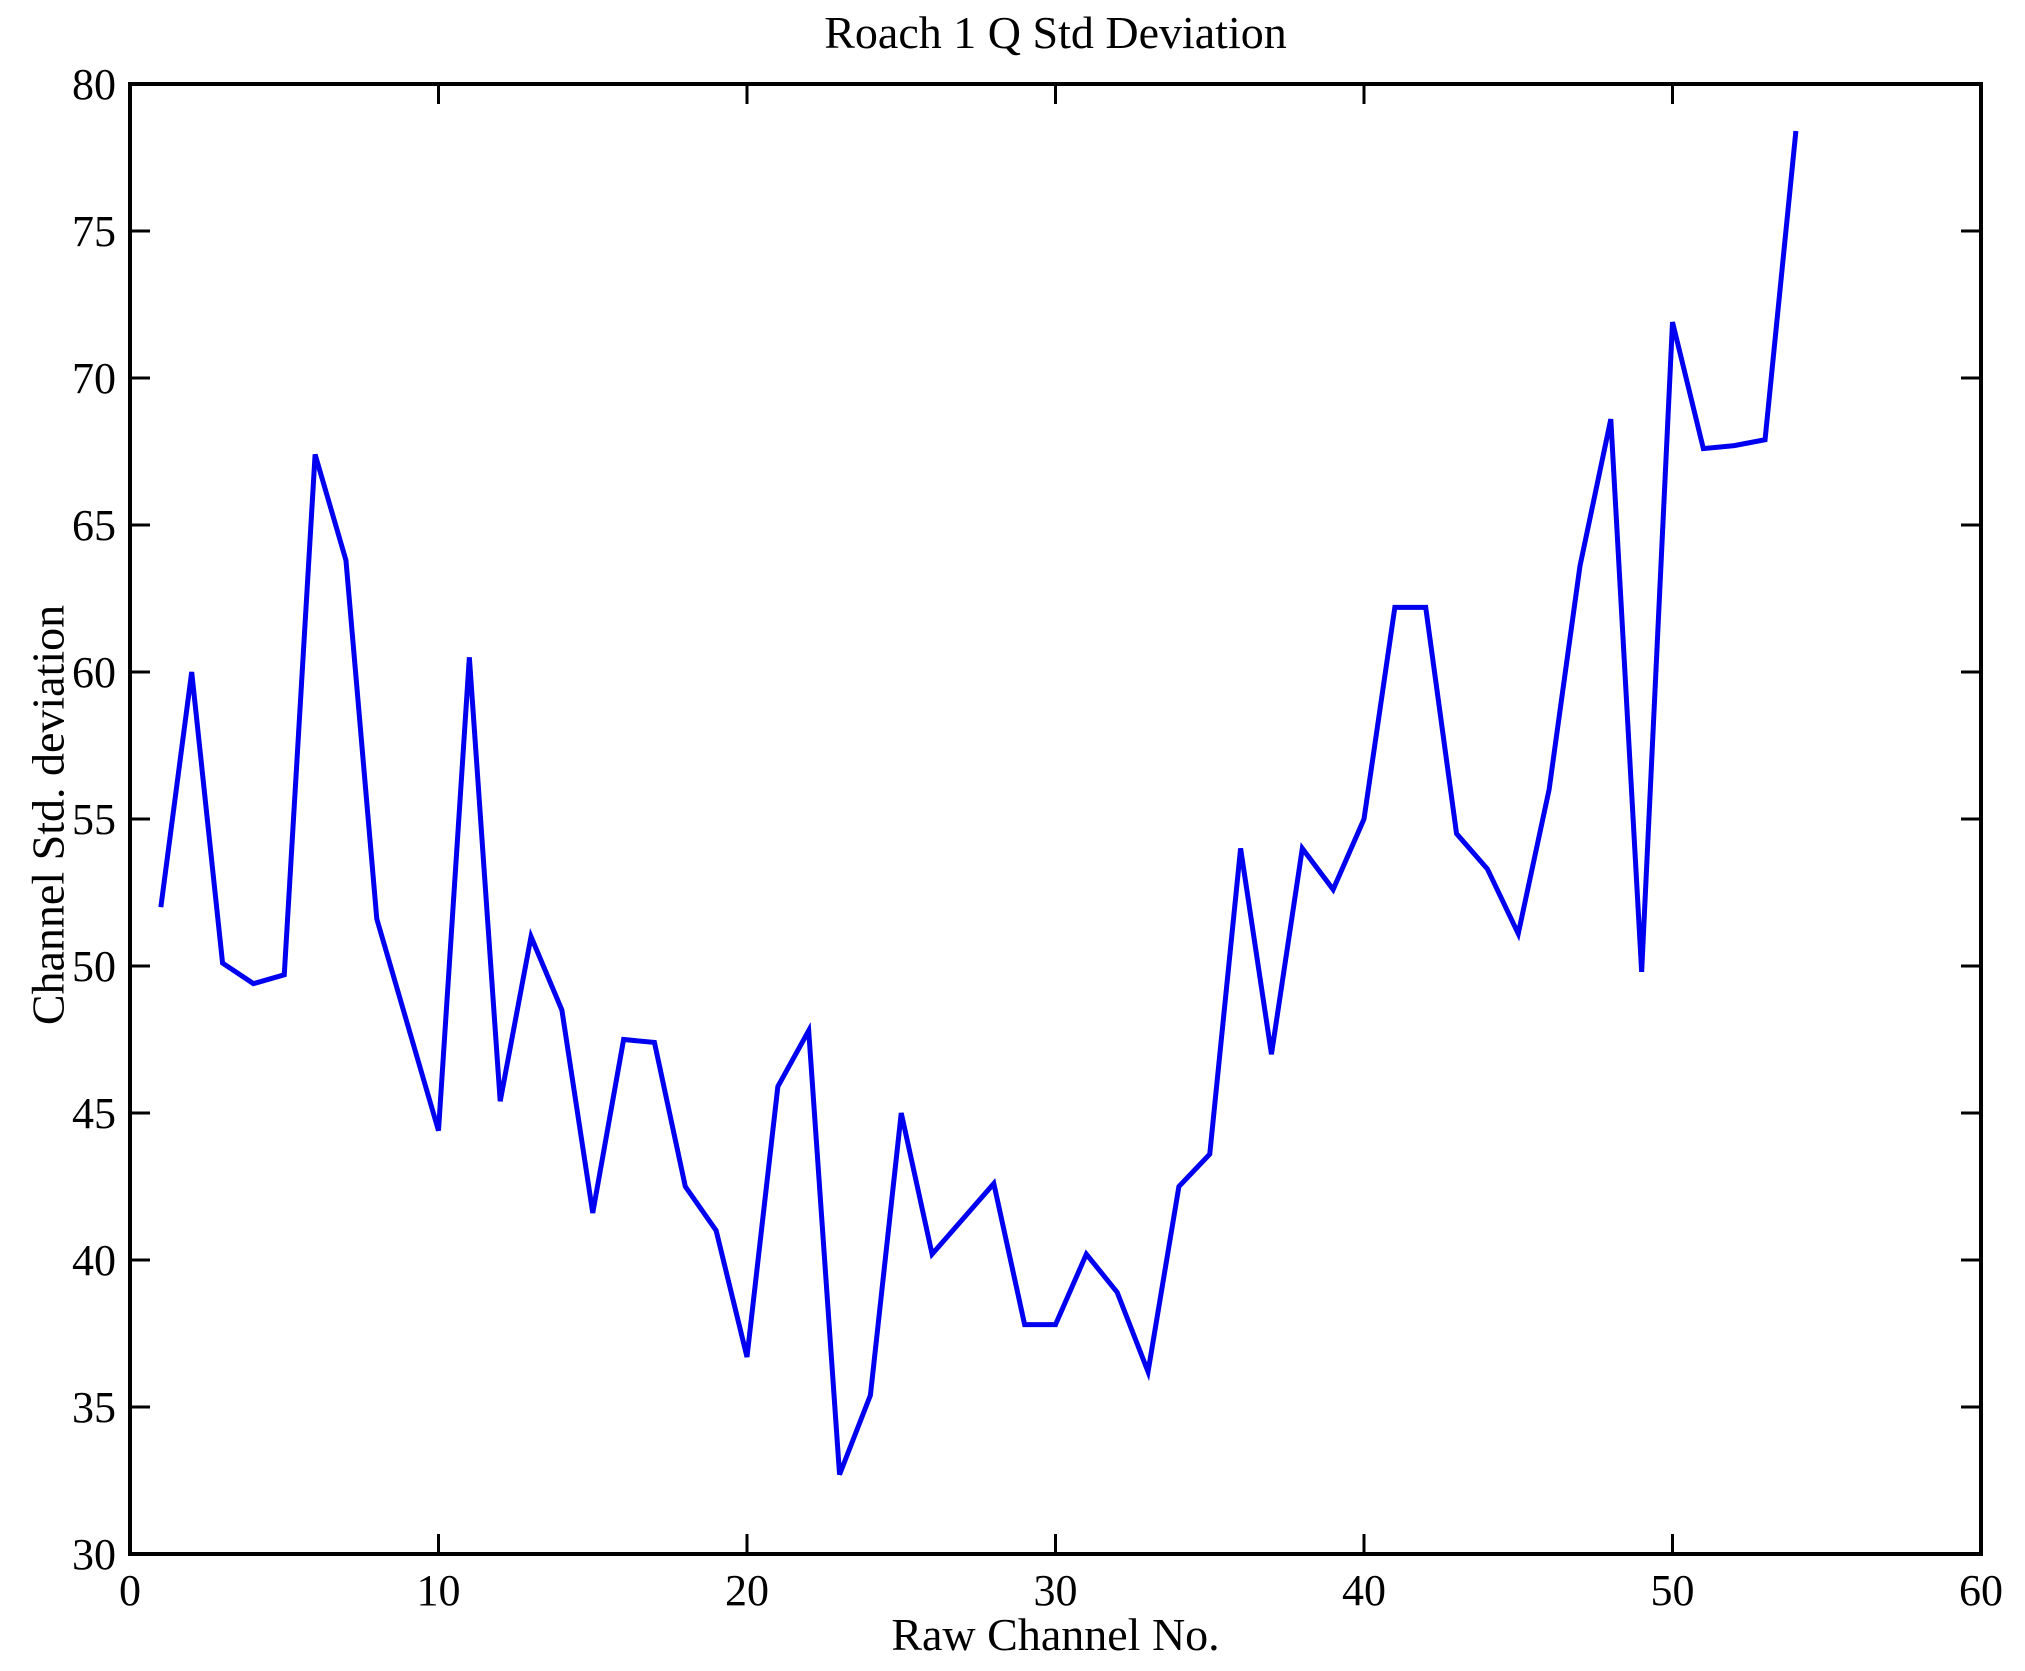 The image size is (2025, 1671). I want to click on y-tick-label: 75, so click(94, 231).